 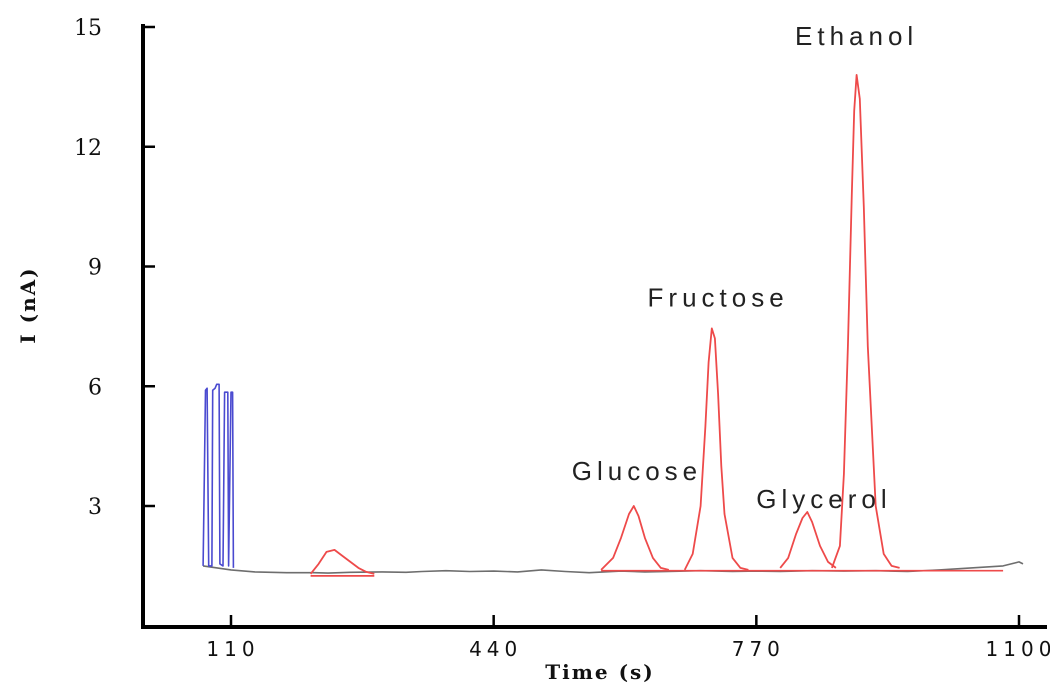 What do you see at coordinates (95, 268) in the screenshot?
I see `y-tick-label: 9` at bounding box center [95, 268].